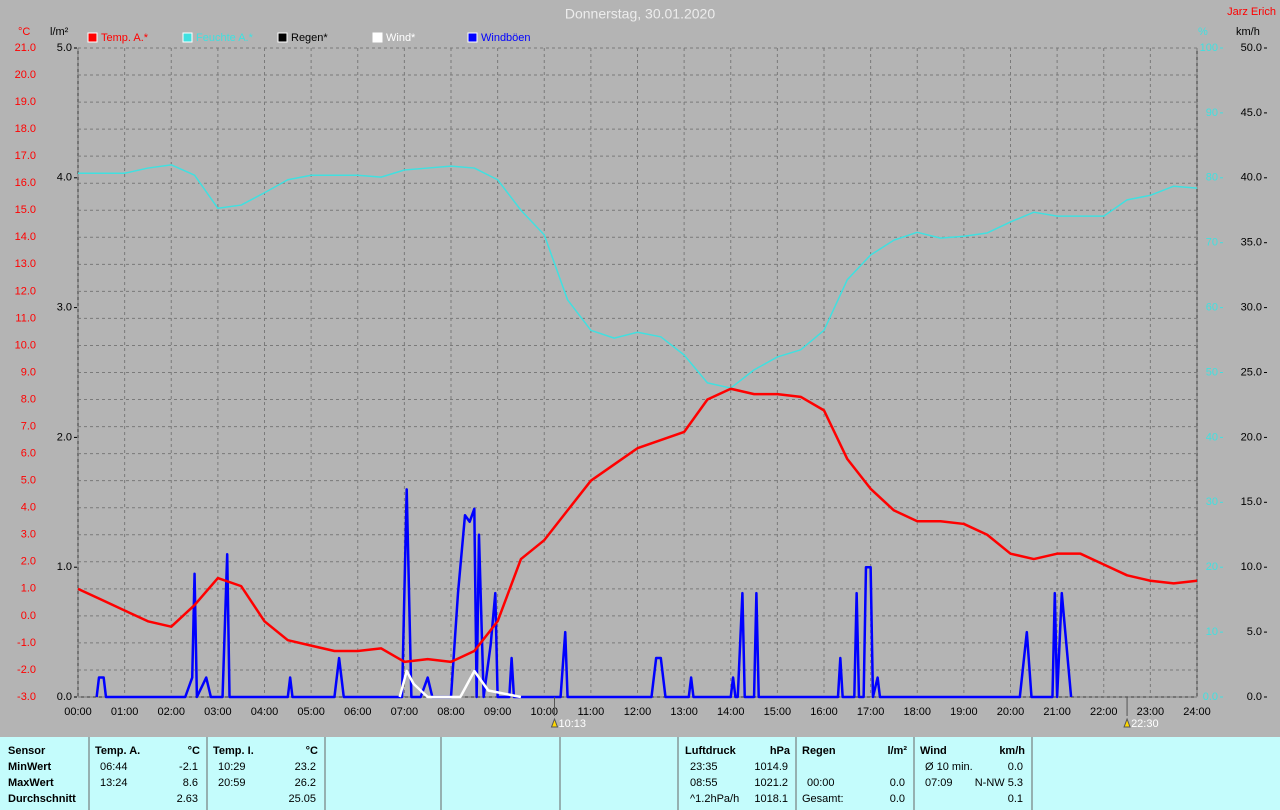  What do you see at coordinates (704, 783) in the screenshot?
I see `stats-time: 08:55` at bounding box center [704, 783].